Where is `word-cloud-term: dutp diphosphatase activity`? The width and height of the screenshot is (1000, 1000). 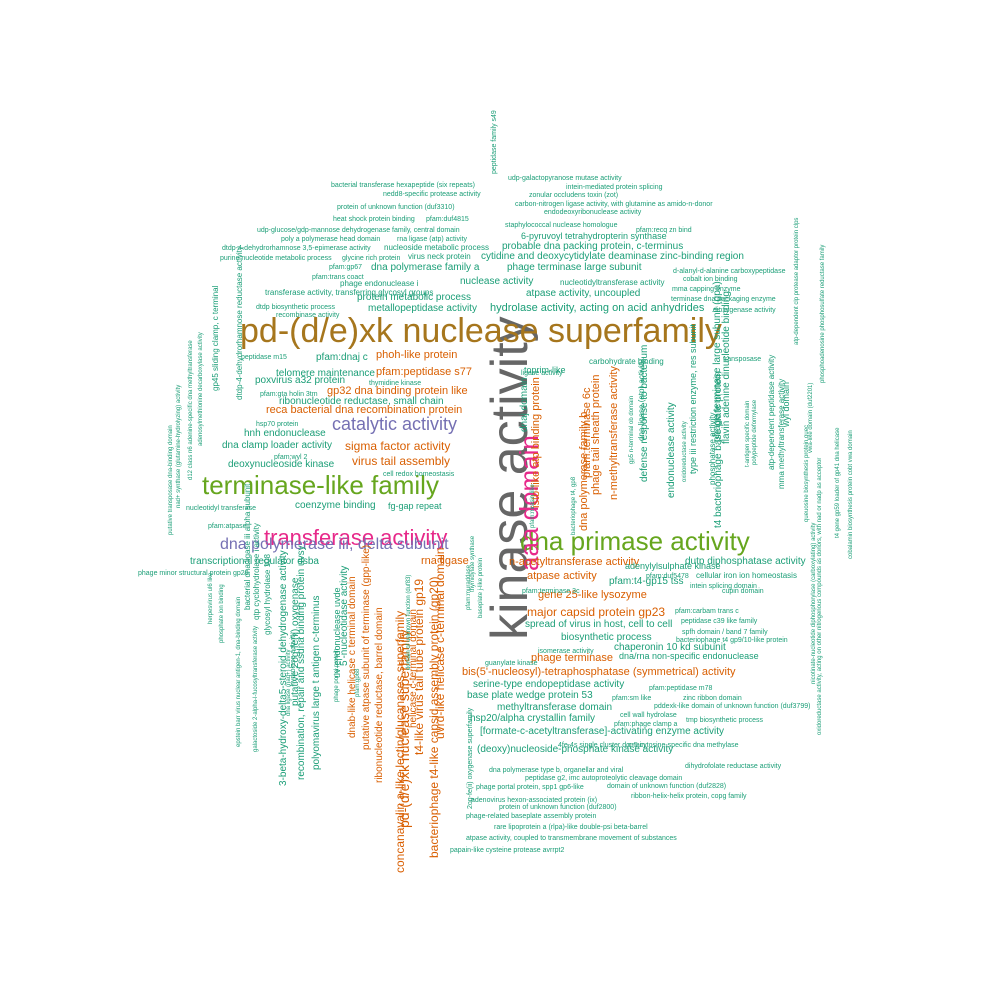
word-cloud-term: dutp diphosphatase activity is located at coordinates (745, 561).